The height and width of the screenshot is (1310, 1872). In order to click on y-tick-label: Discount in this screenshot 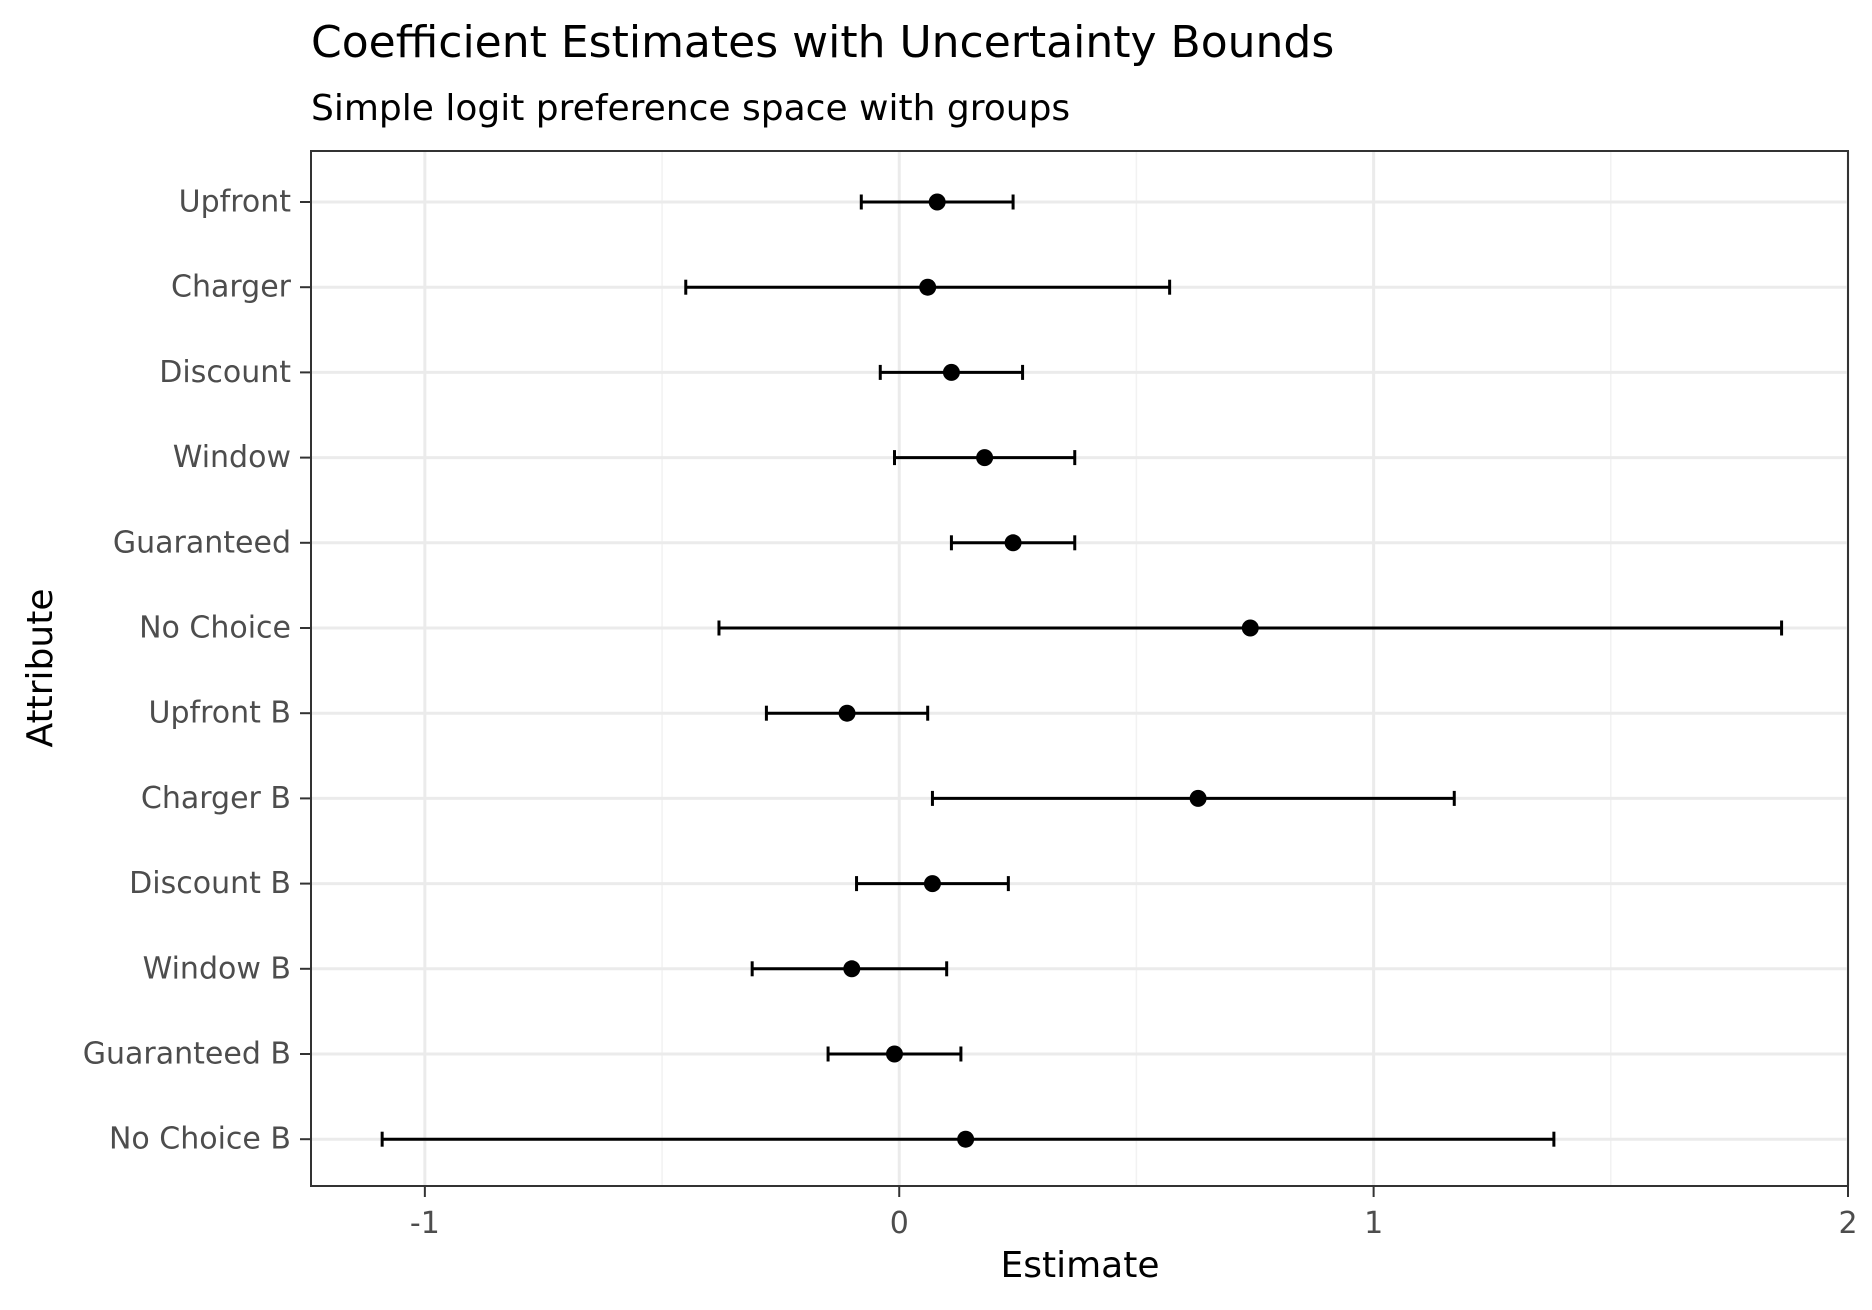, I will do `click(225, 372)`.